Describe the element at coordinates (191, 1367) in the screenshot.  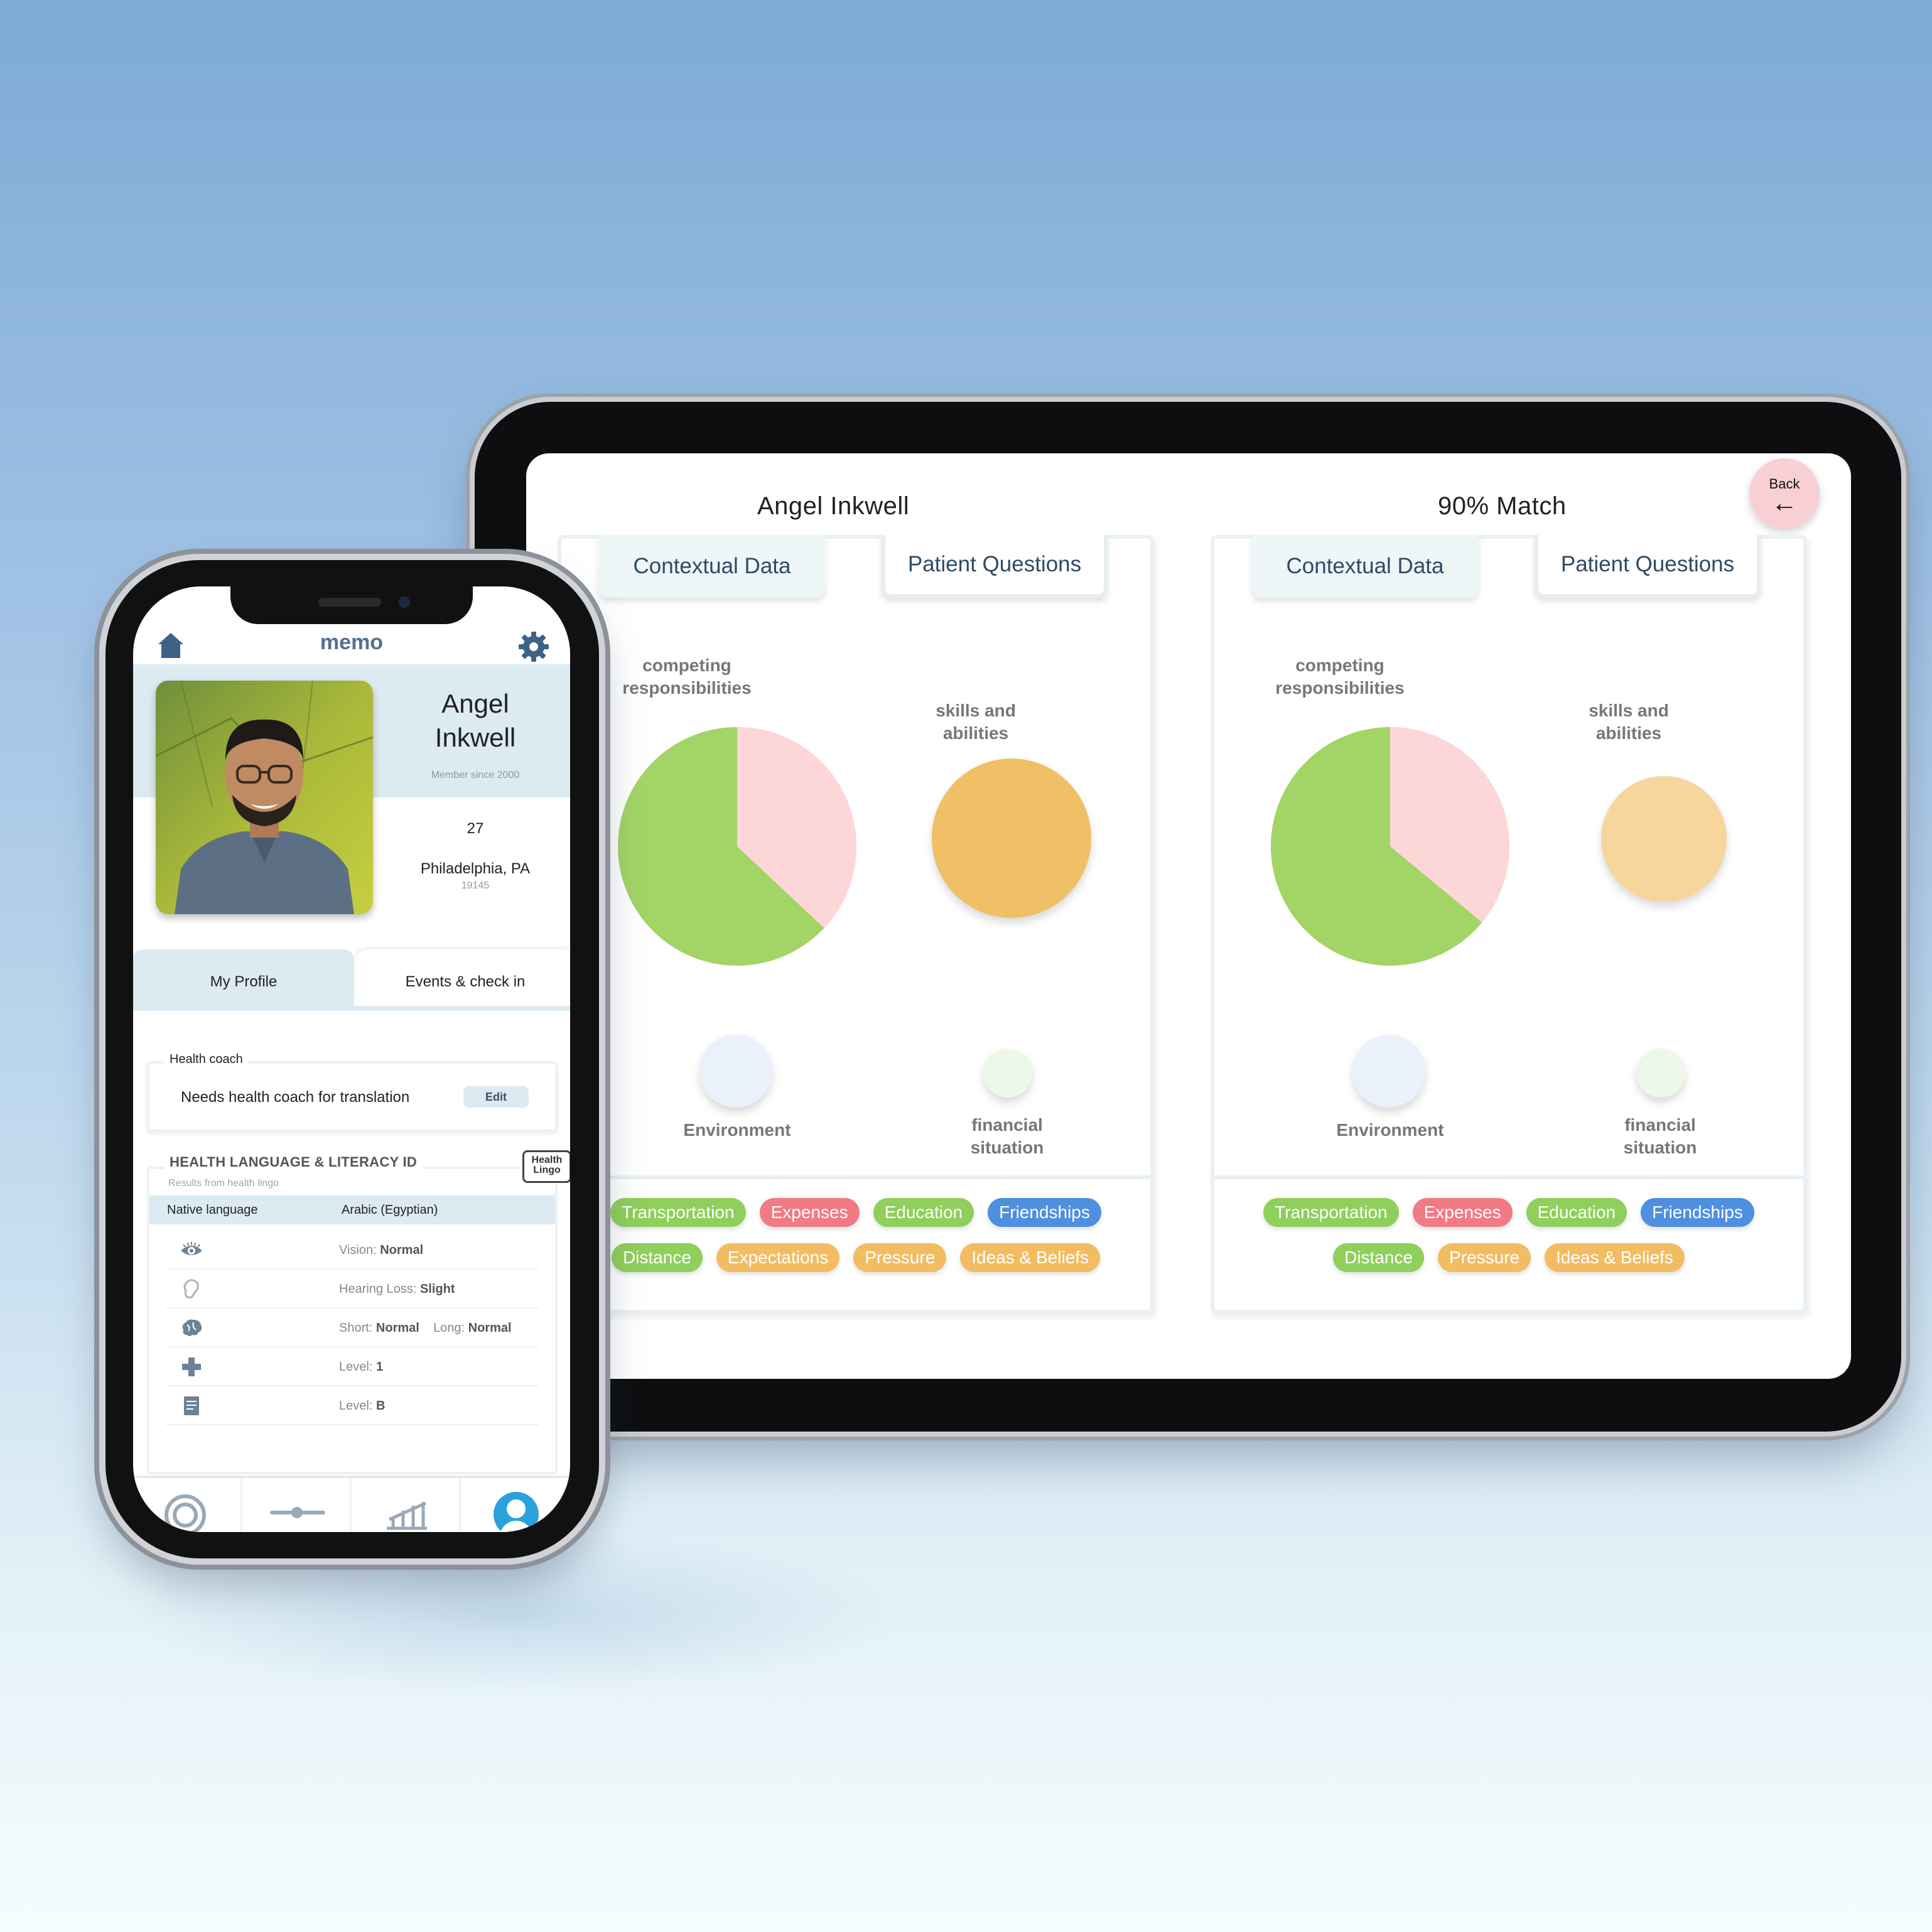
I see `medical-cross-icon` at that location.